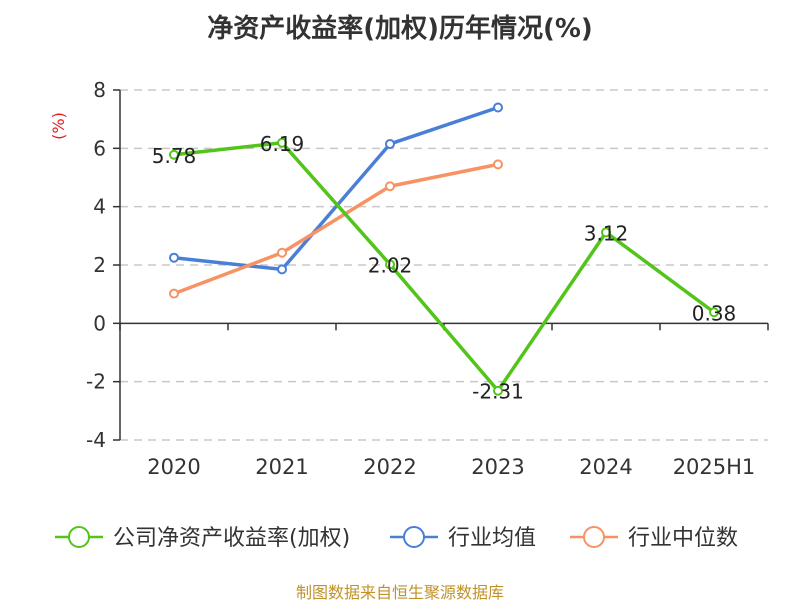  I want to click on data-label: 6.19, so click(282, 144).